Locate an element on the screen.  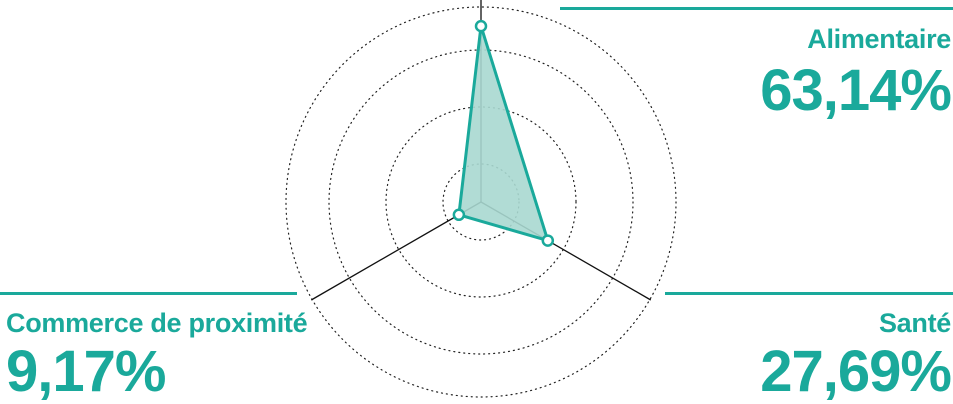
category-value-sante: 27,69% is located at coordinates (856, 371).